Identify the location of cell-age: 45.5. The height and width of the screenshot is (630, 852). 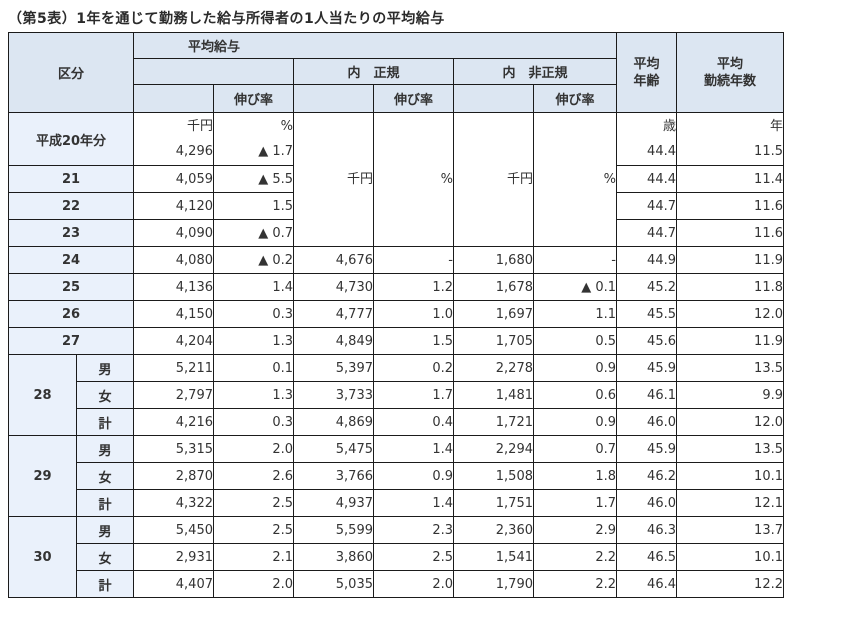
(646, 314).